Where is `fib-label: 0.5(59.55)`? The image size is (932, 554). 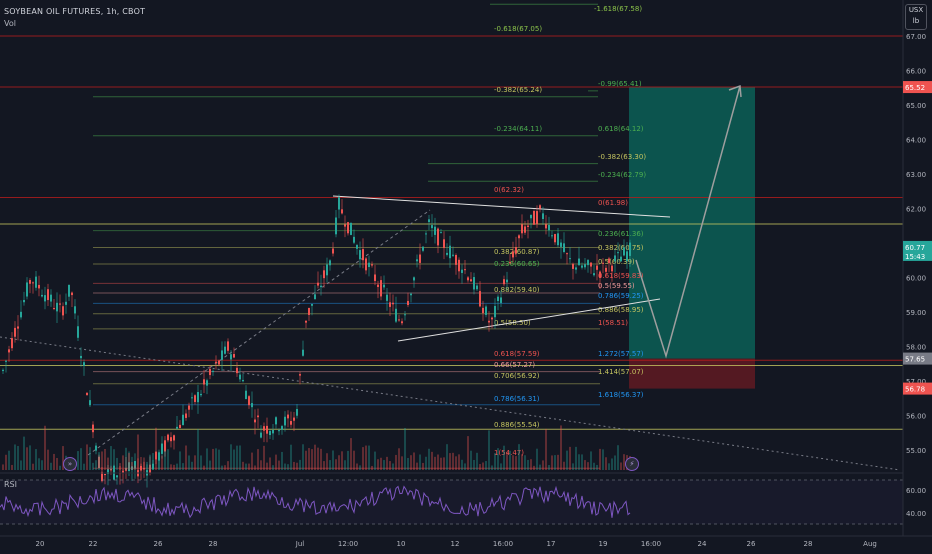
fib-label: 0.5(59.55) is located at coordinates (616, 286).